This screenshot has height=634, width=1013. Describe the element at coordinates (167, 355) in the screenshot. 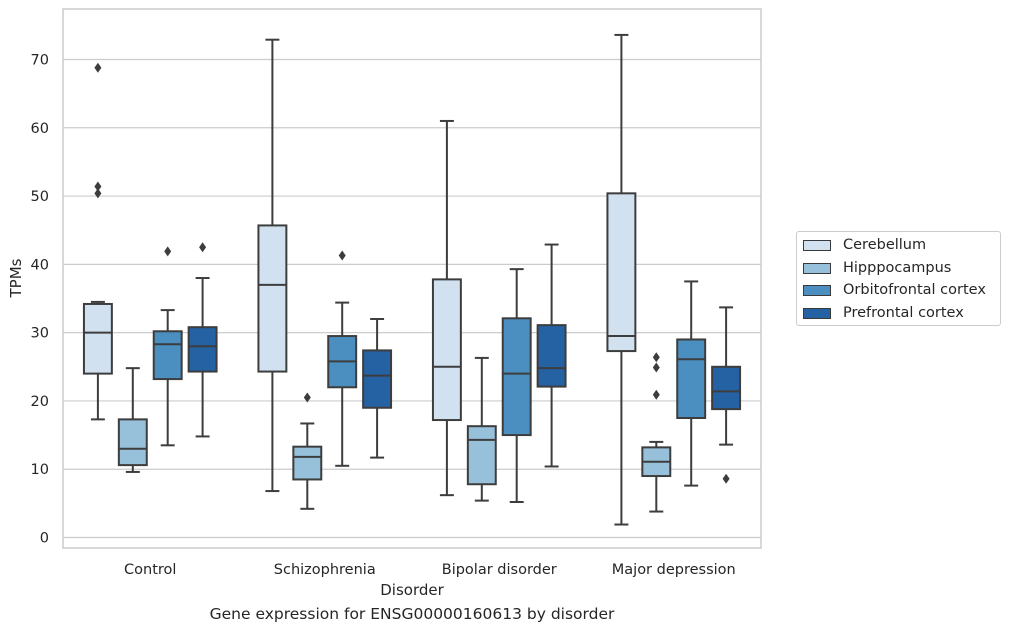

I see `box-control-orbitofrontal-cortex-iqr` at that location.